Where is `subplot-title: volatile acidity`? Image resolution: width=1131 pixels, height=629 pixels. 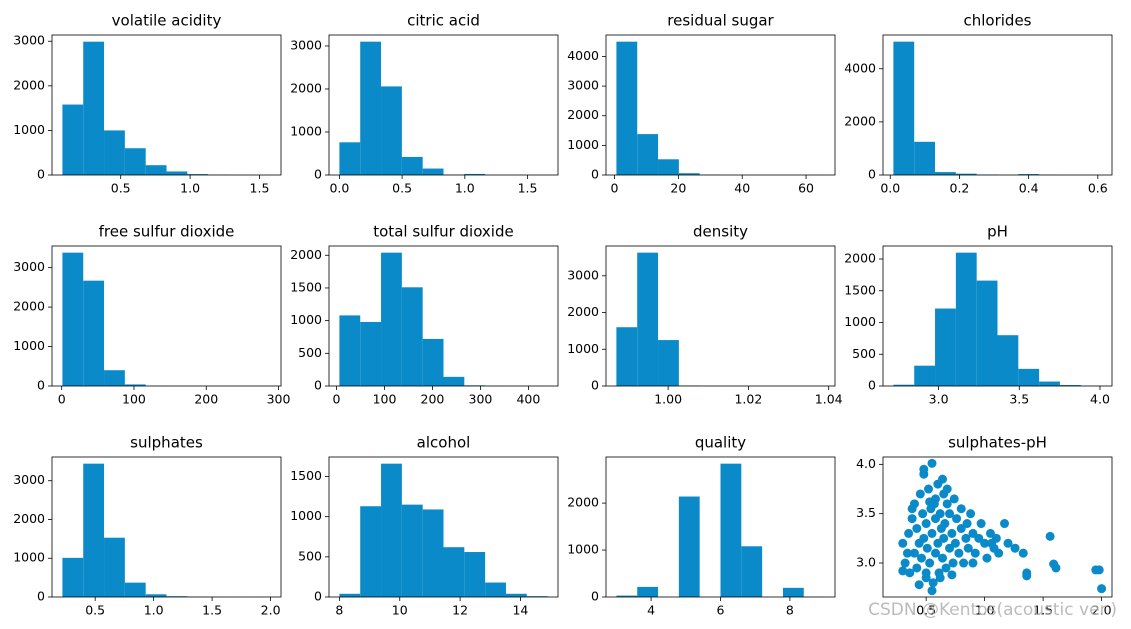 subplot-title: volatile acidity is located at coordinates (167, 21).